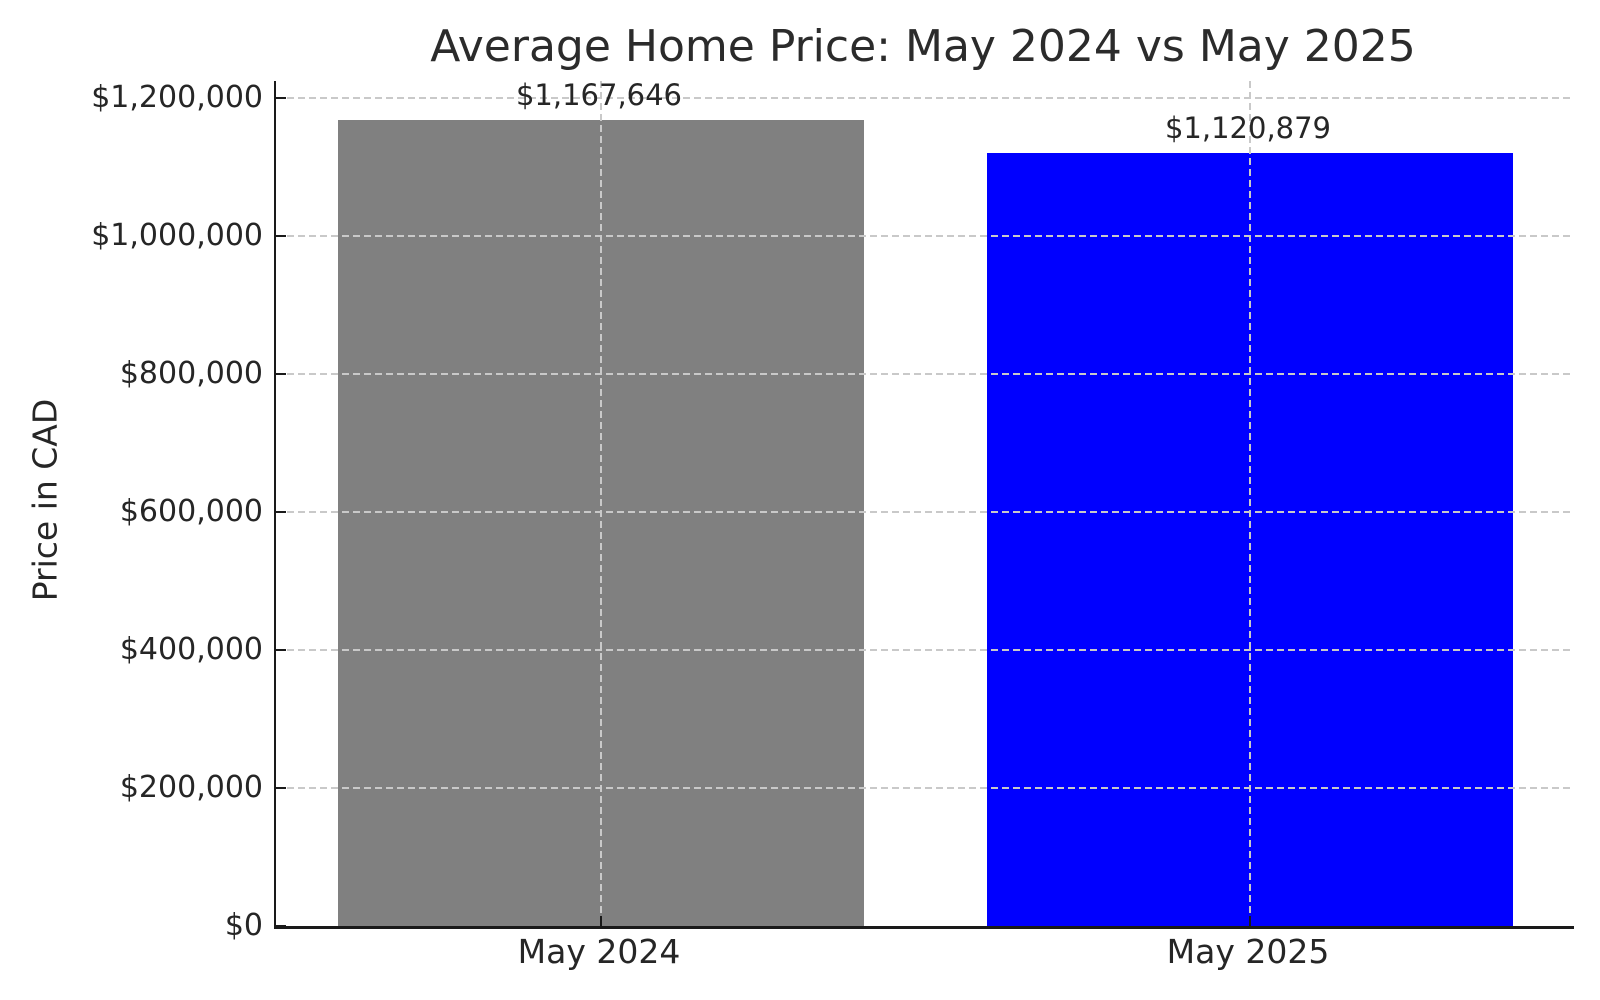 The image size is (1600, 1000). Describe the element at coordinates (191, 649) in the screenshot. I see `y-tick-label: $400,000` at that location.